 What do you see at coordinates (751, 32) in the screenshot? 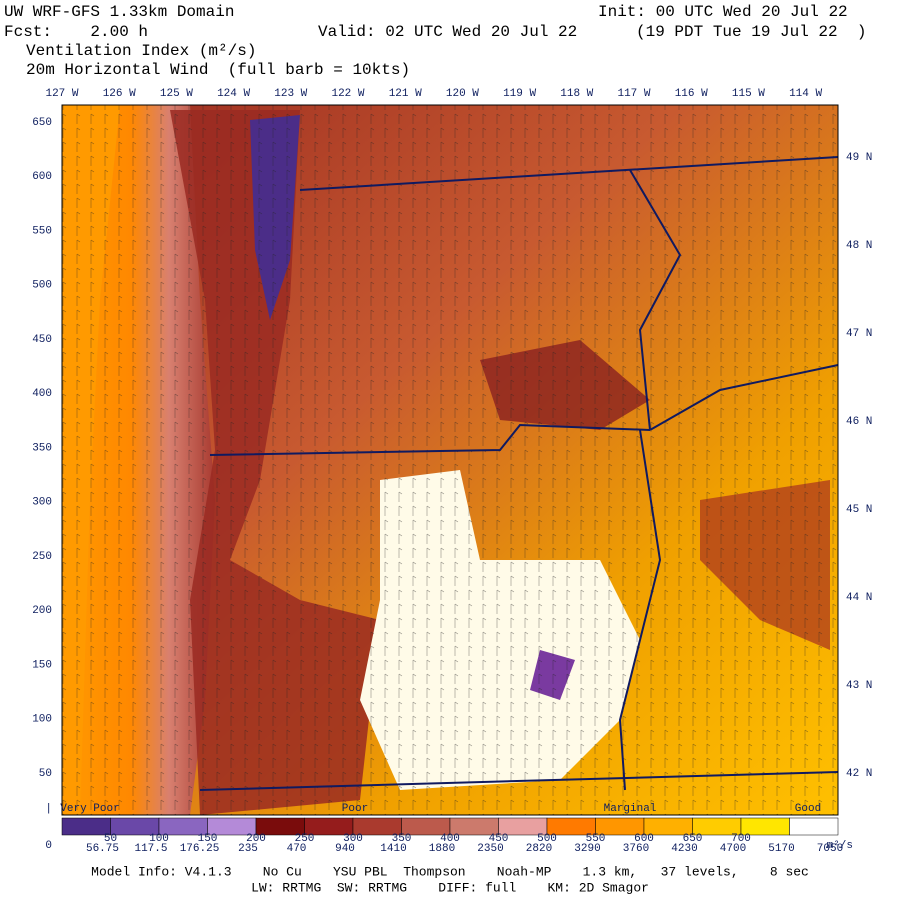
I see `local-time: (19 PDT Tue 19 Jul 22 )` at bounding box center [751, 32].